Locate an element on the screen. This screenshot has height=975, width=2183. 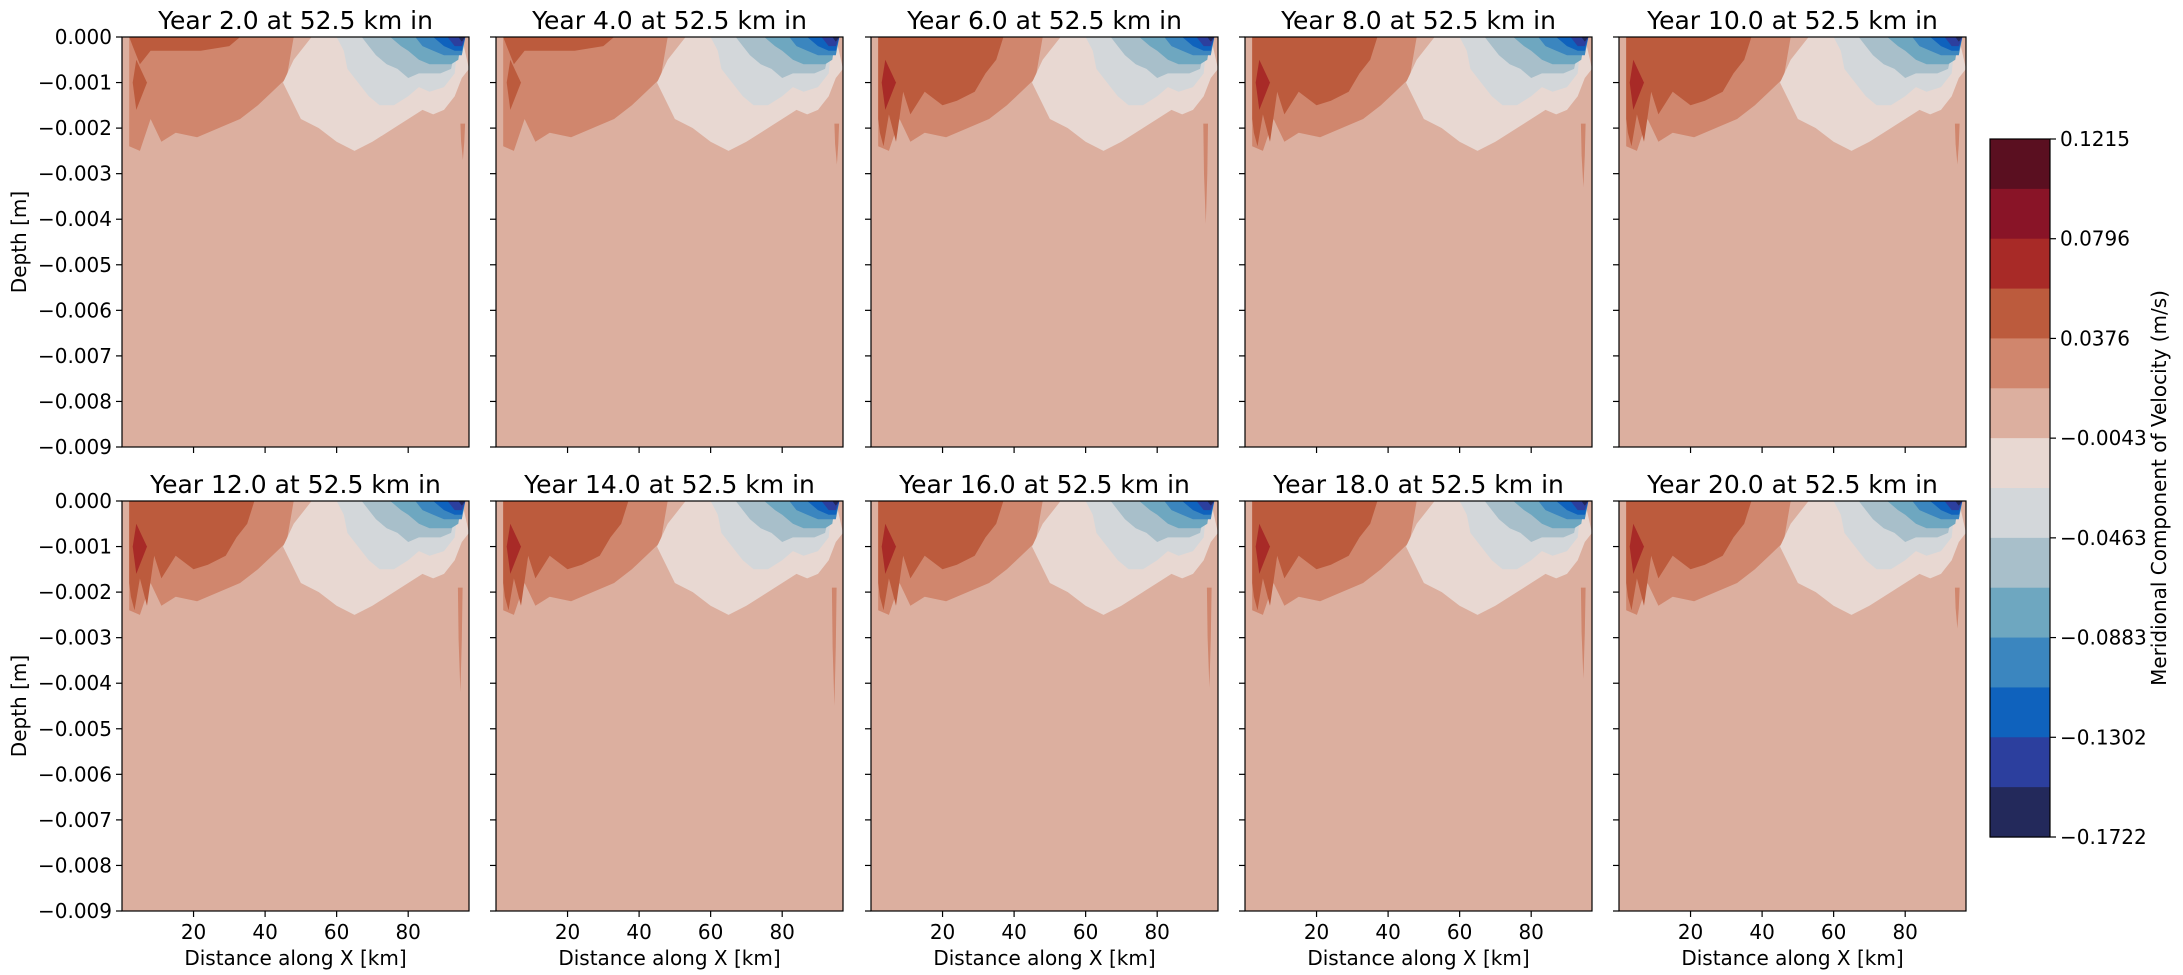
x-axis-label: Distance along X [km] is located at coordinates (1418, 958).